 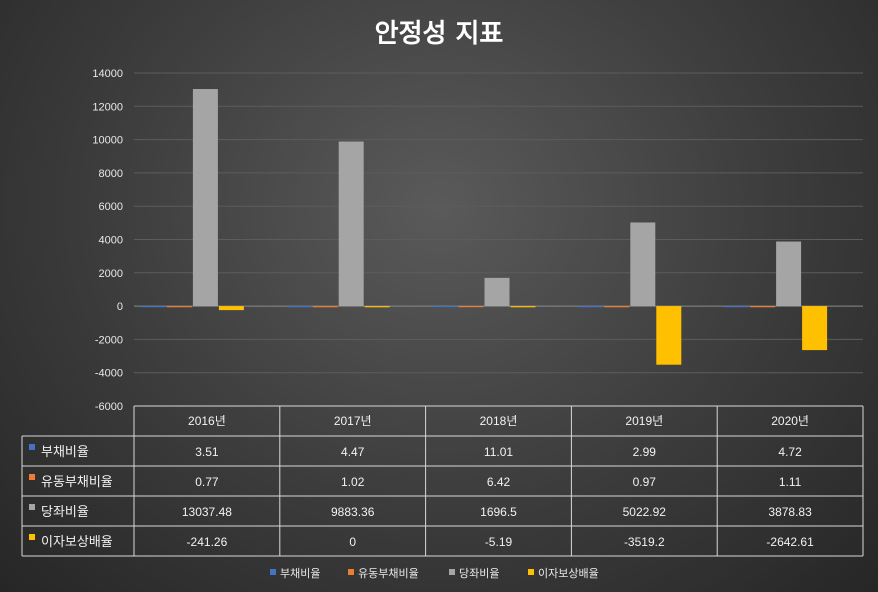 I want to click on table-cell: 1.11, so click(x=790, y=482).